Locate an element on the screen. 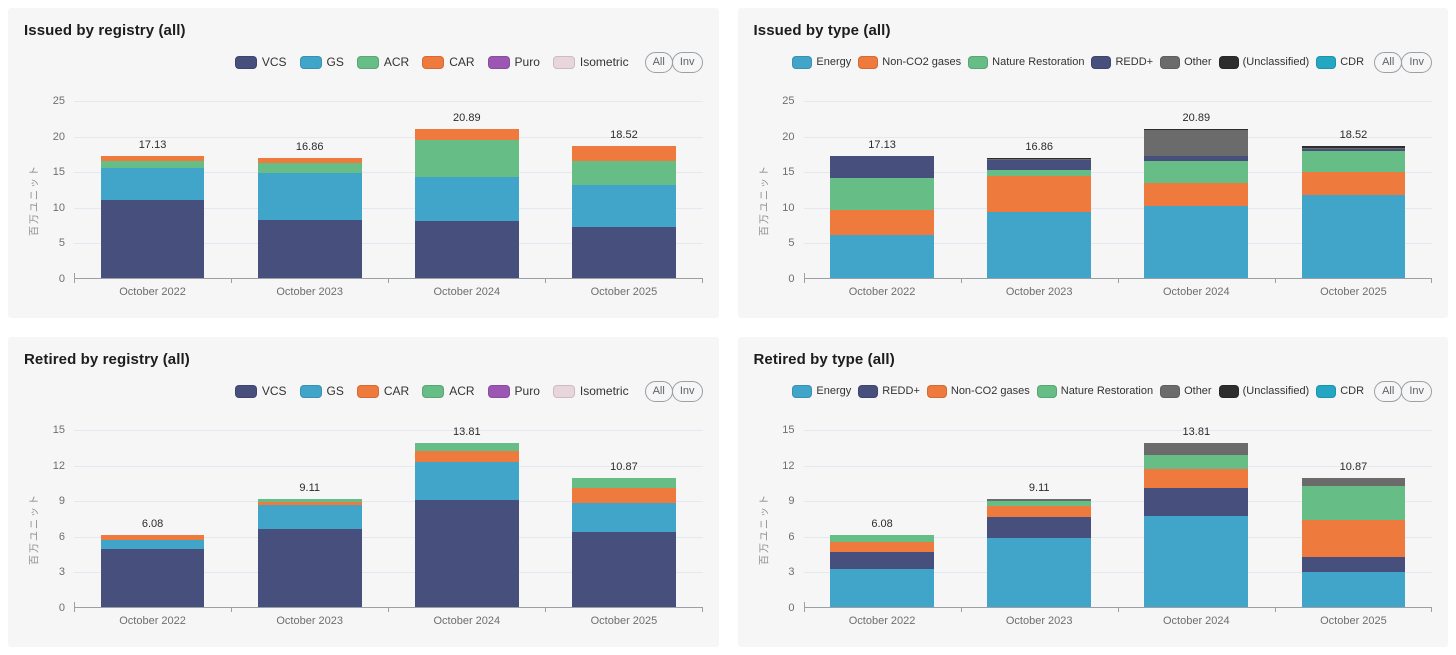  stacked-bar: 9.11 is located at coordinates (310, 553).